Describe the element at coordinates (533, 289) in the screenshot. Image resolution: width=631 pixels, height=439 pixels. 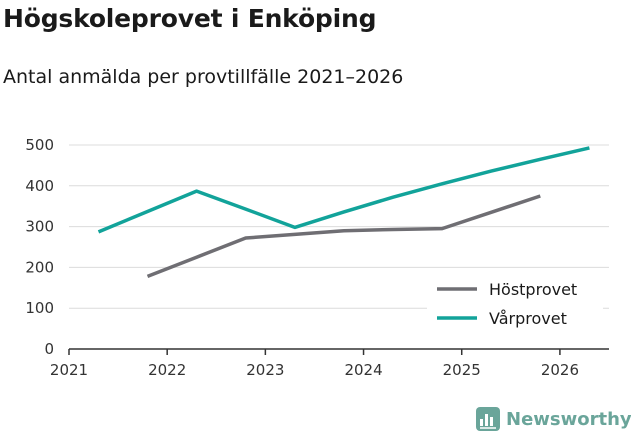
I see `legend-label: Höstprovet` at that location.